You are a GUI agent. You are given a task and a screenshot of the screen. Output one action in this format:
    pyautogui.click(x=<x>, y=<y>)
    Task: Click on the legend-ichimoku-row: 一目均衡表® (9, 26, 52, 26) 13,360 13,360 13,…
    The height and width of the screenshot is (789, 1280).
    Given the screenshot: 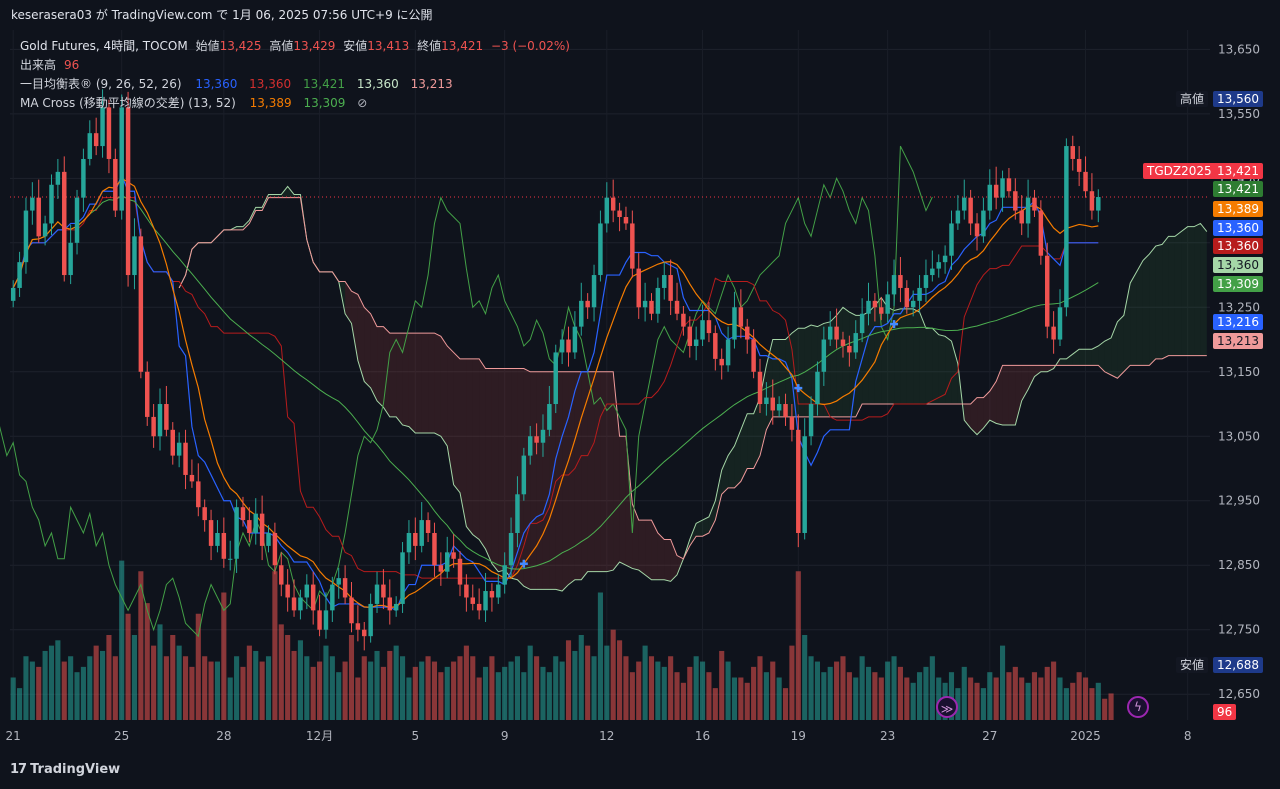 What is the action you would take?
    pyautogui.click(x=236, y=84)
    